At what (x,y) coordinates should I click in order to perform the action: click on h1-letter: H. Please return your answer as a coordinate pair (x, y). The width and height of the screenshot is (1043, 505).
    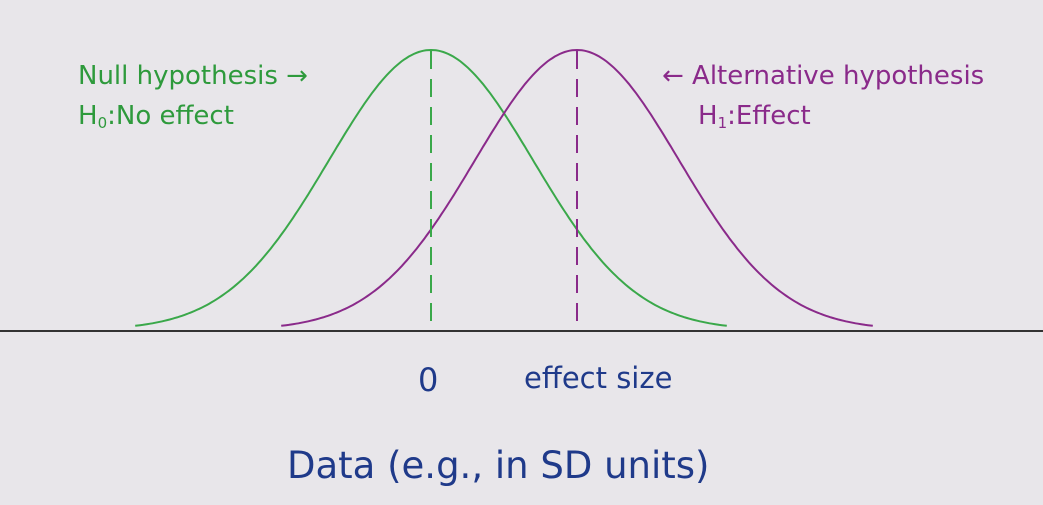
    Looking at the image, I should click on (708, 116).